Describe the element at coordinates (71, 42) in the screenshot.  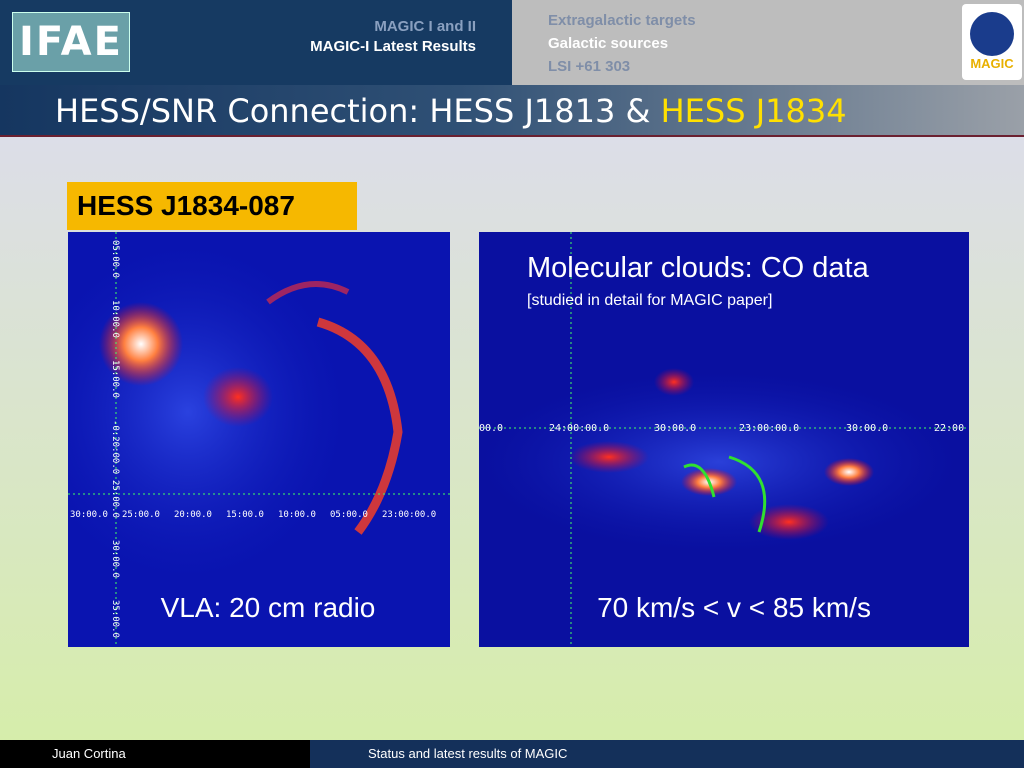
I see `ifae-logo: IFAE` at that location.